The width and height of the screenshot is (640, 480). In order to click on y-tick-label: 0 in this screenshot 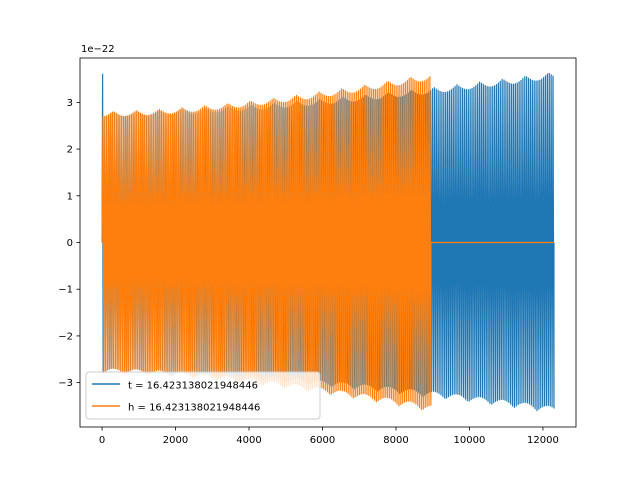, I will do `click(70, 243)`.